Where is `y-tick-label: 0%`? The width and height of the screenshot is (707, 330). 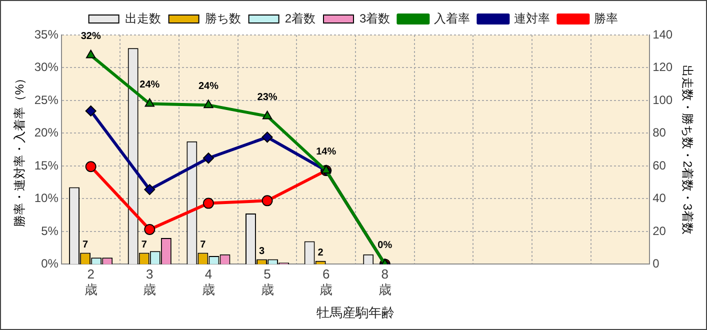 y-tick-label: 0% is located at coordinates (50, 263).